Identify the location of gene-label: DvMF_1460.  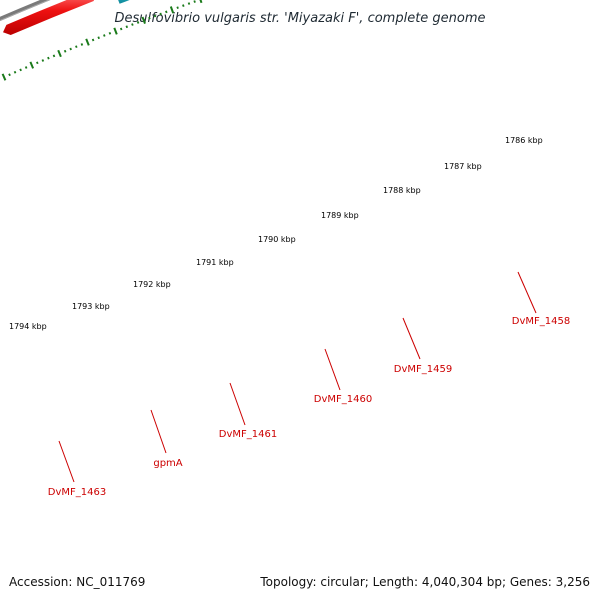
(343, 399).